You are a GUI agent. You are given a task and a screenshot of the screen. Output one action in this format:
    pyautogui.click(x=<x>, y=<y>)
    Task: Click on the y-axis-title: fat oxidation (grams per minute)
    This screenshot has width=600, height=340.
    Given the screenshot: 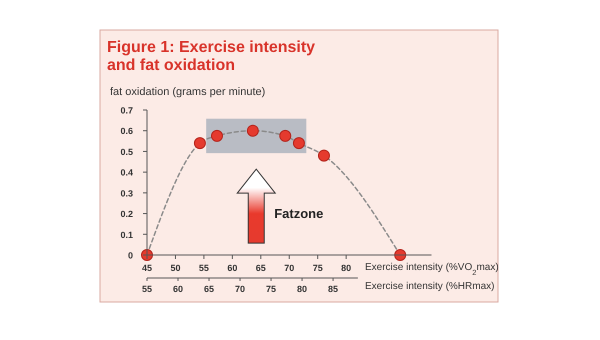 What is the action you would take?
    pyautogui.click(x=188, y=92)
    